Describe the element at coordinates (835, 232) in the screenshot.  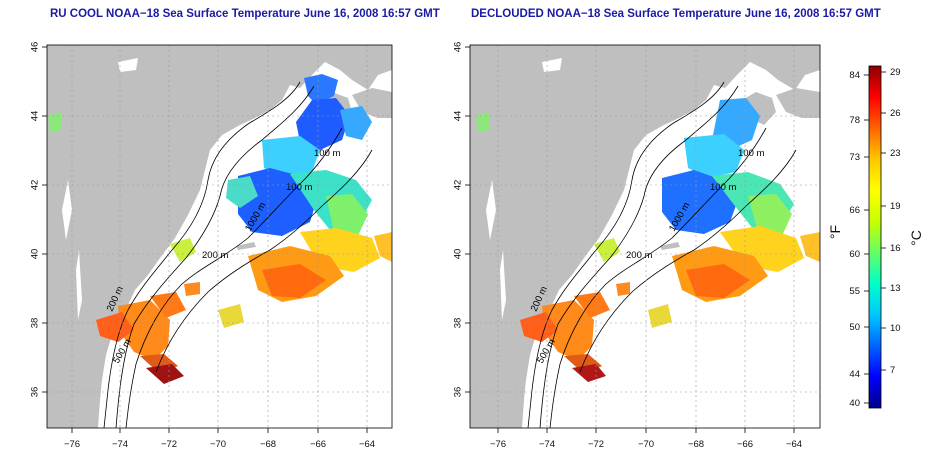
I see `fahrenheit-unit-label: °F` at that location.